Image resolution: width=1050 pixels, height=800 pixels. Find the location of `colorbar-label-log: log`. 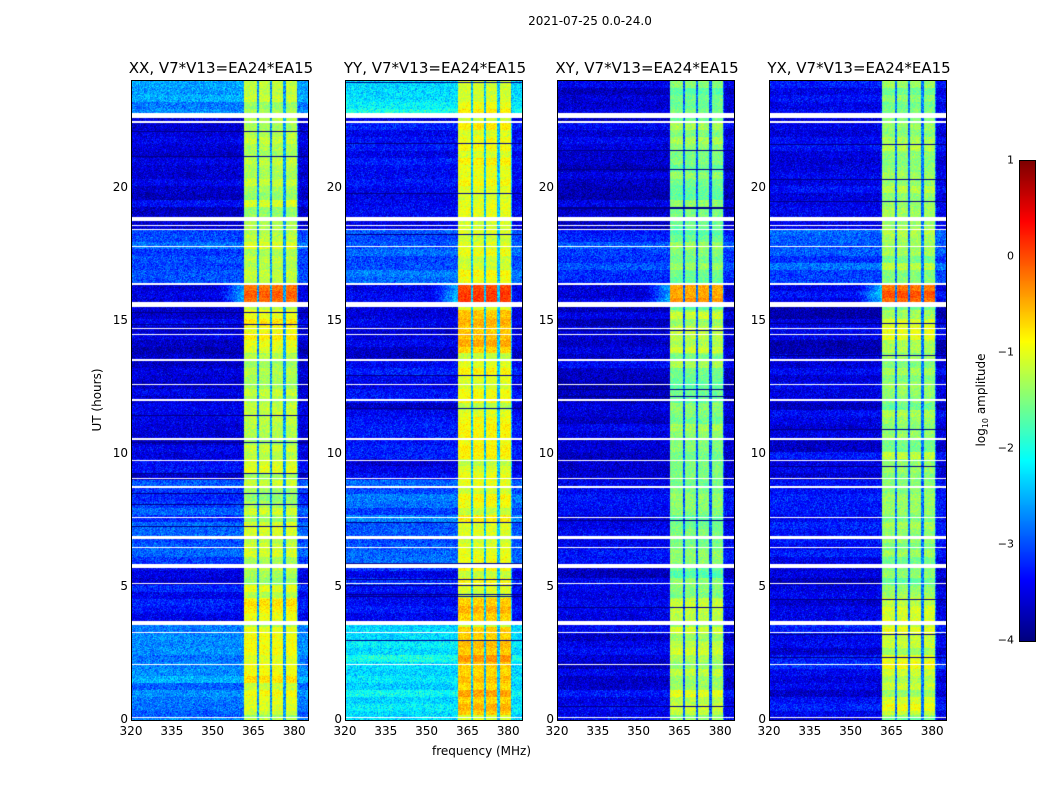

colorbar-label-log: log is located at coordinates (980, 437).